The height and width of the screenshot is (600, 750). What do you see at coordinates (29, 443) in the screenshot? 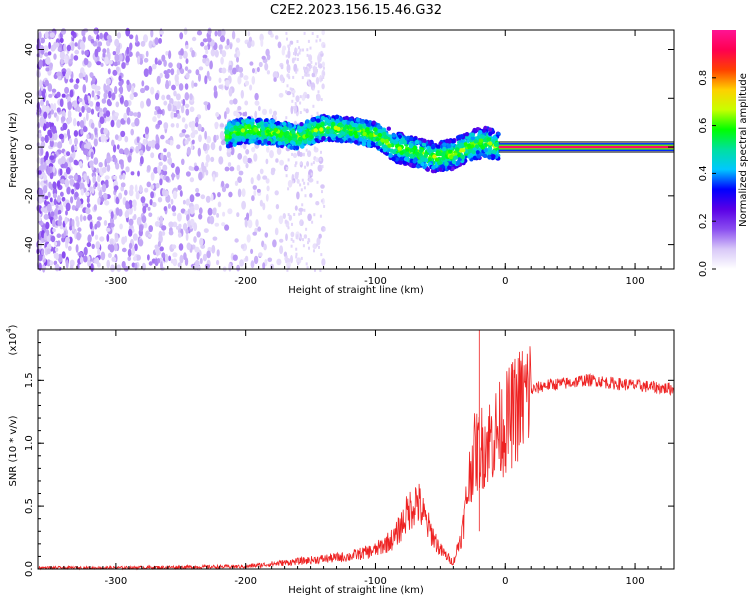
I see `y-tick-label: 1.0` at bounding box center [29, 443].